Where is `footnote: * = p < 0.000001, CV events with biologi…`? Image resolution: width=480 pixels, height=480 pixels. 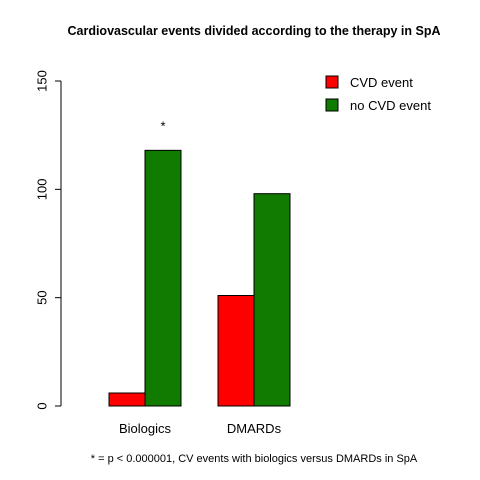 footnote: * = p < 0.000001, CV events with biologi… is located at coordinates (254, 459).